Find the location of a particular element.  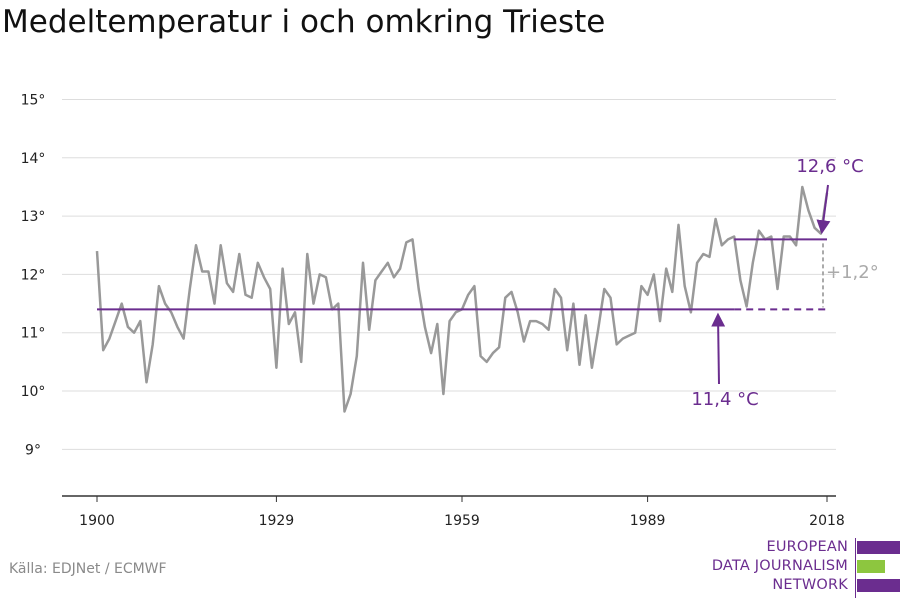

source-note: Källa: EDJNet / ECMWF is located at coordinates (88, 569).